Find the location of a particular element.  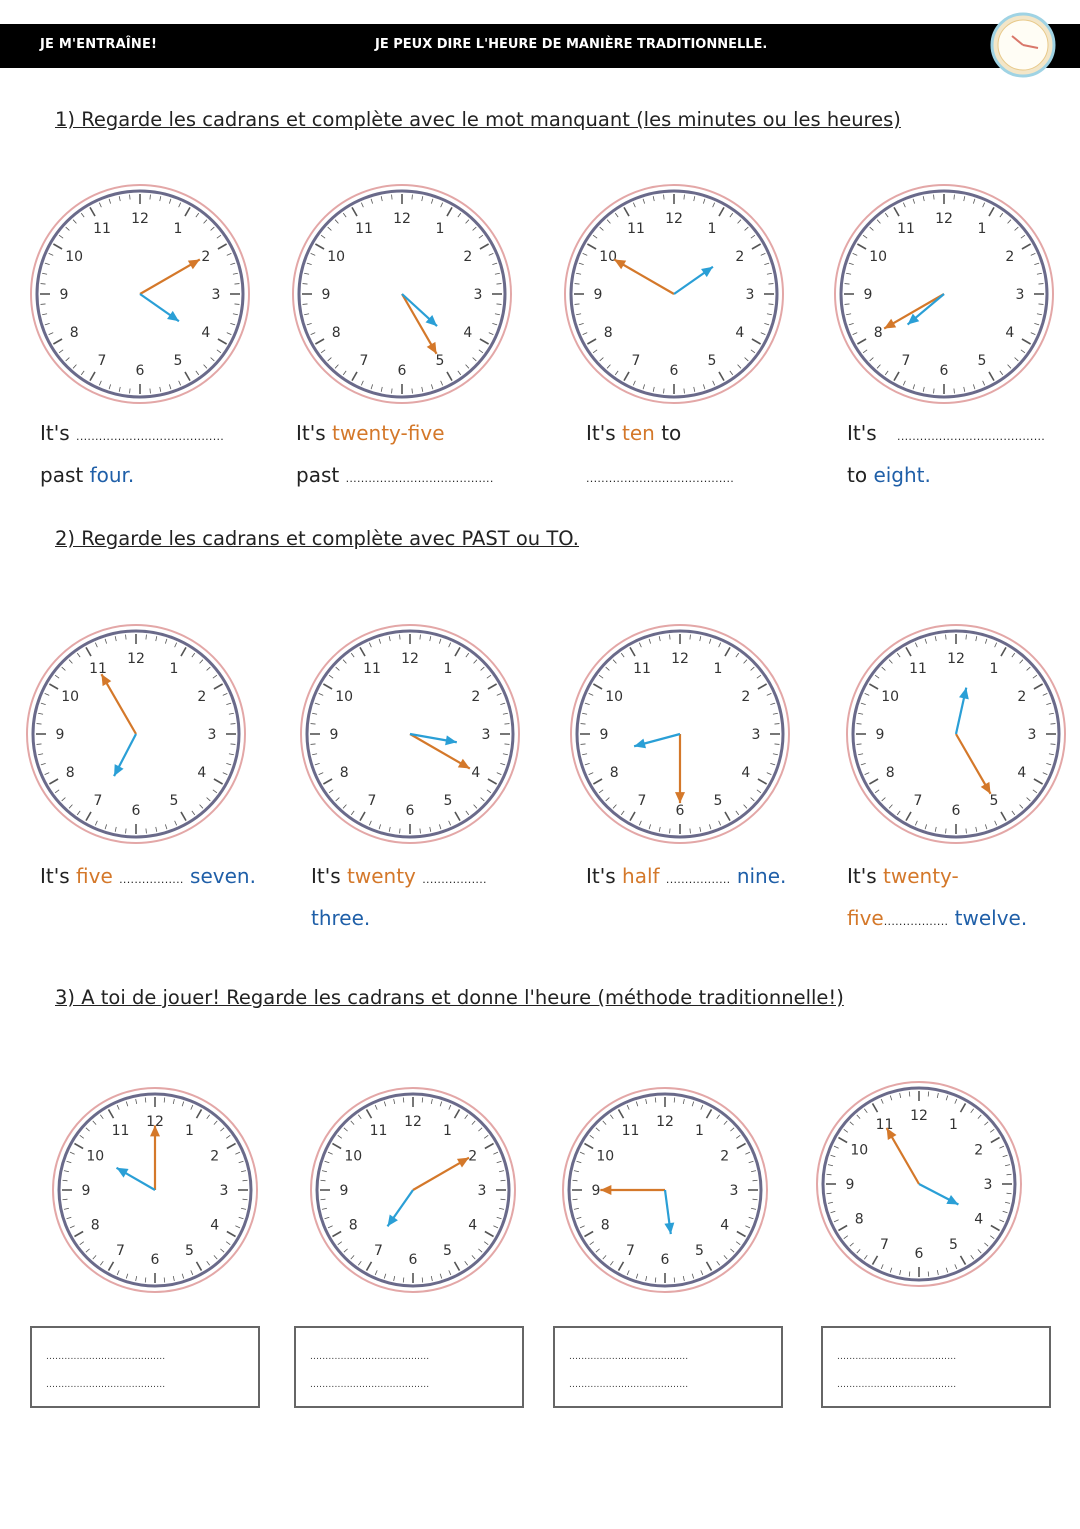

hour-hand-tip is located at coordinates (451, 740).